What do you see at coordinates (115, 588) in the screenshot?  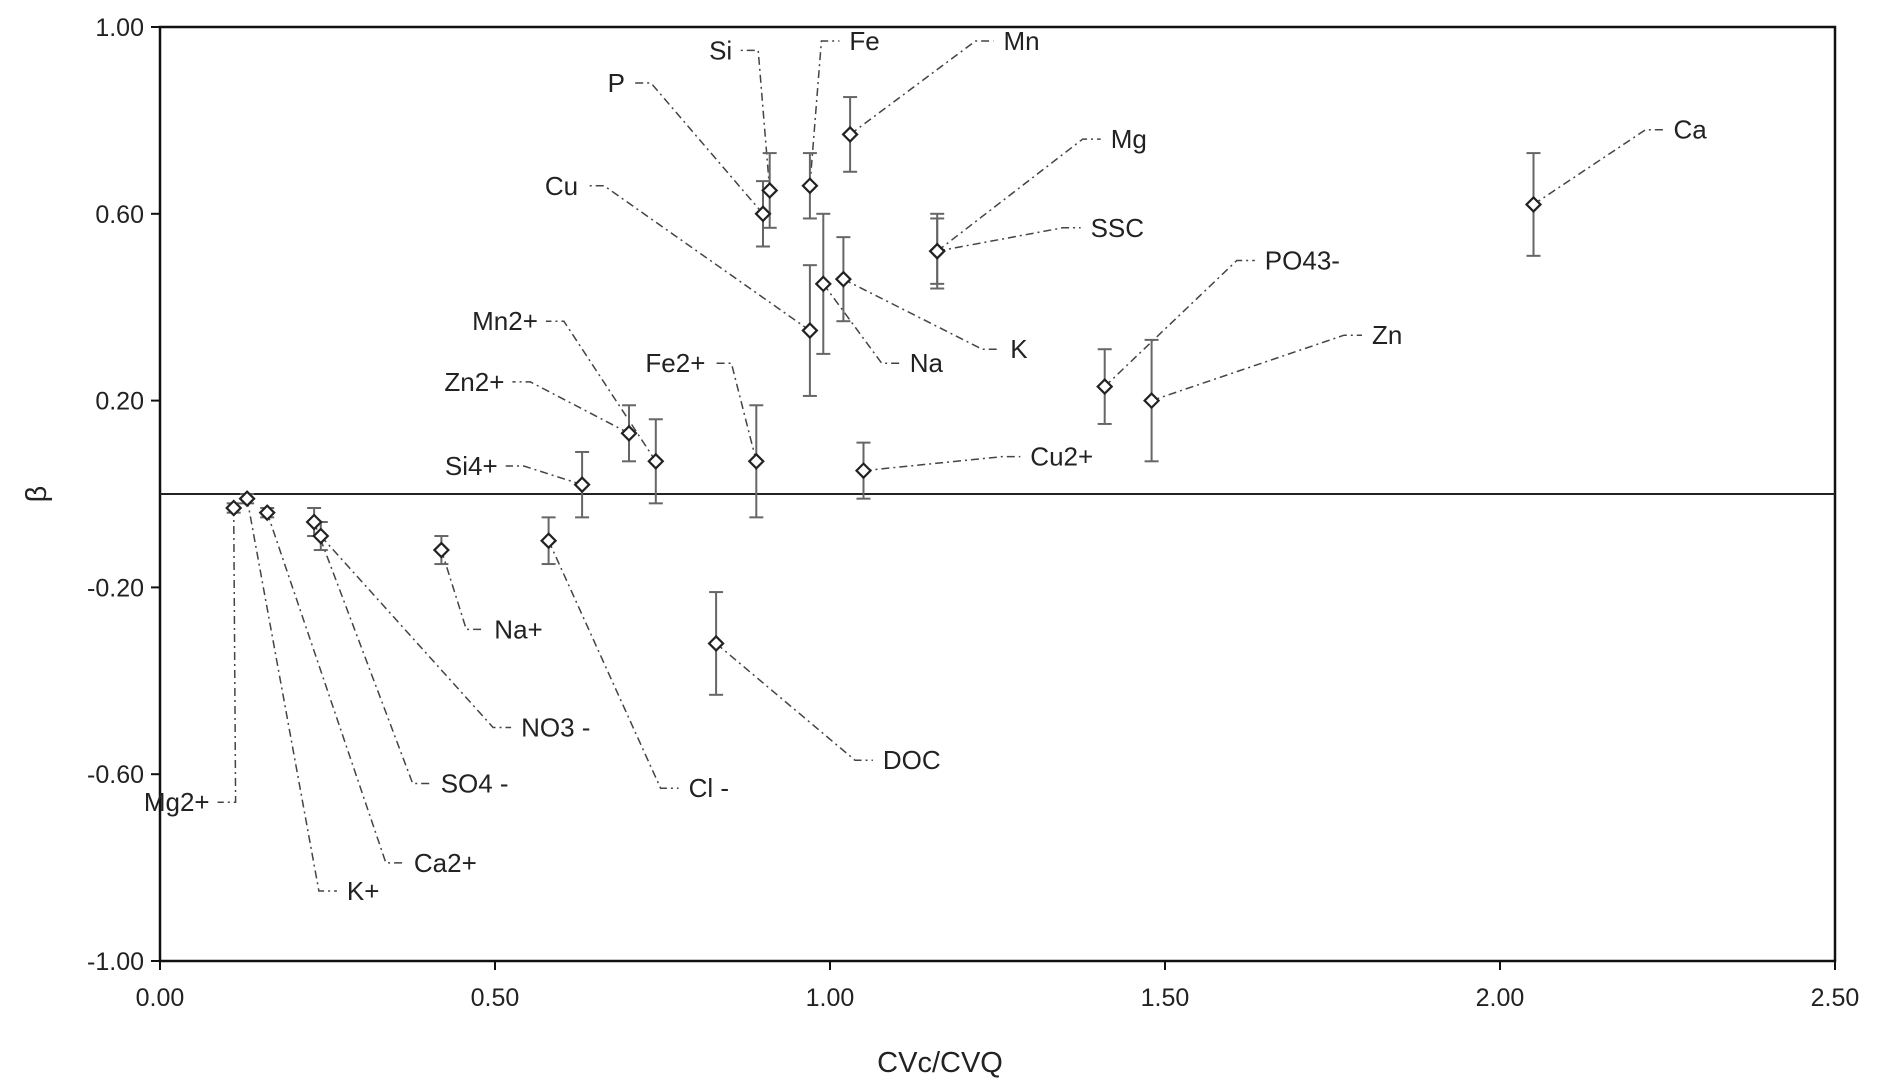 I see `y-tick-label: -0.20` at bounding box center [115, 588].